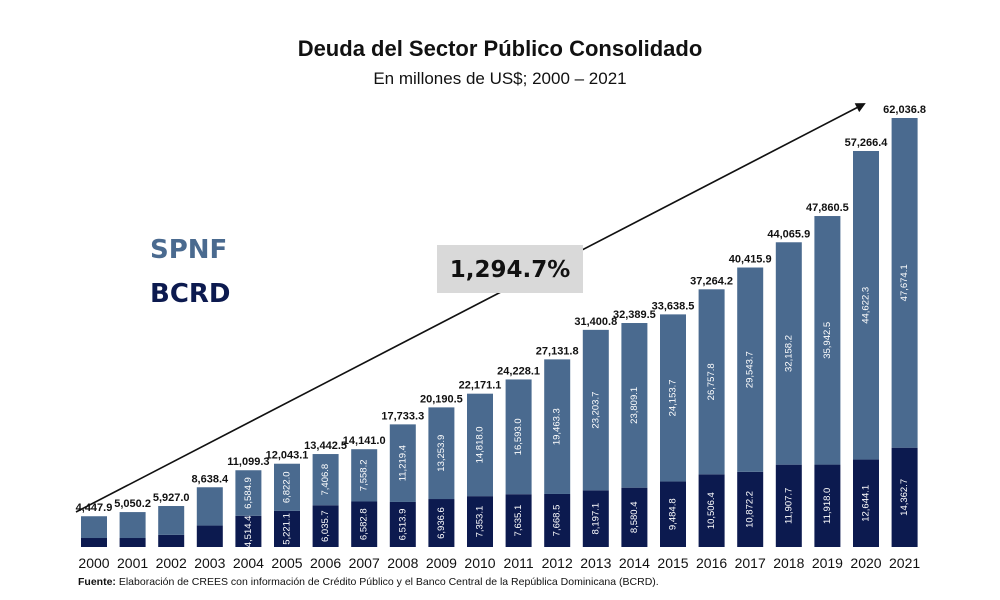  I want to click on bar-spnf-2006, so click(325, 480).